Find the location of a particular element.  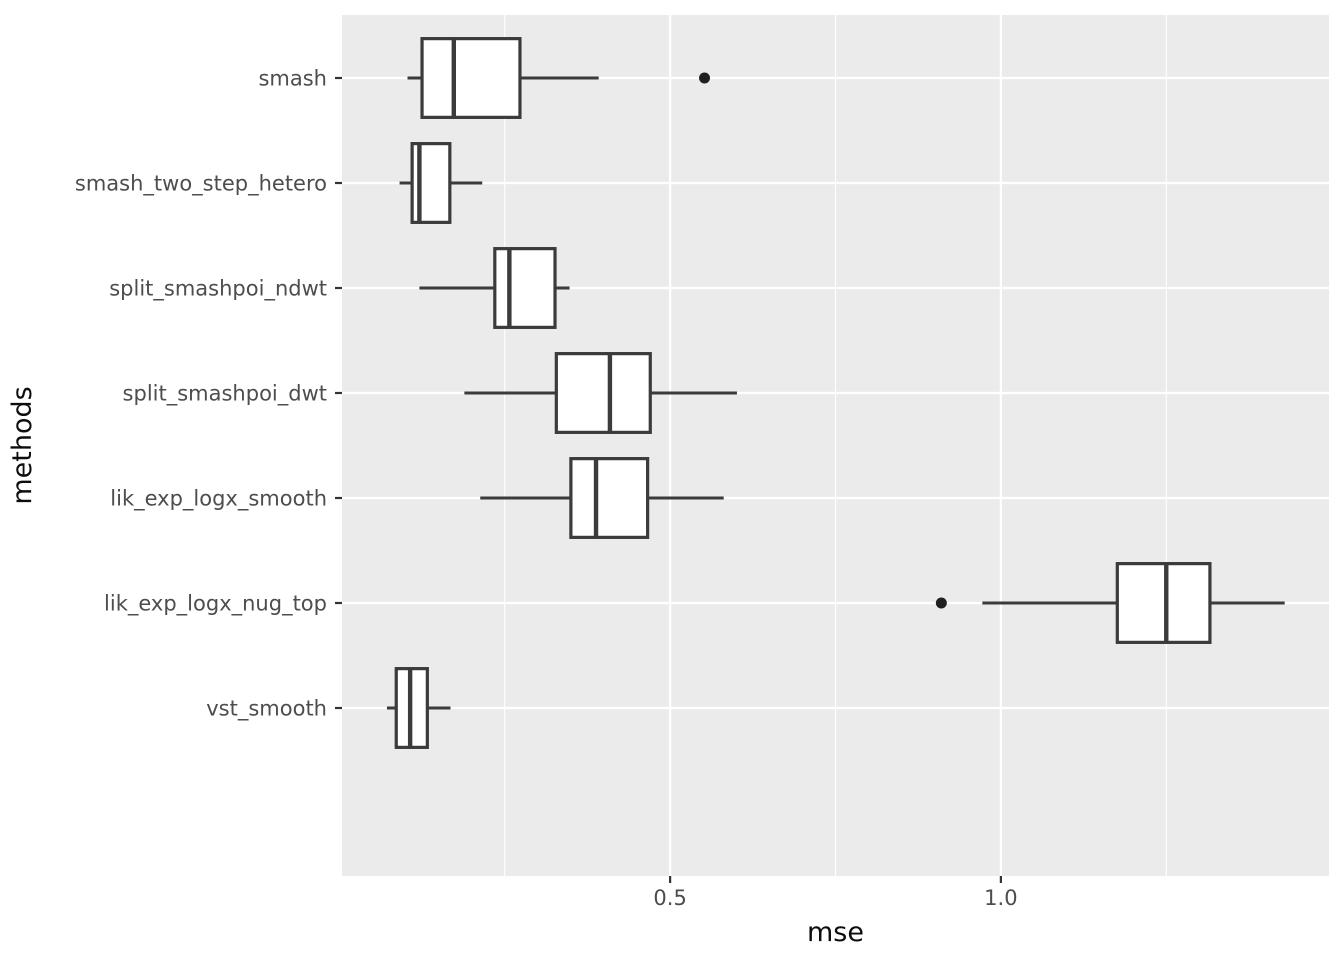

y-category-label: lik_exp_logx_smooth is located at coordinates (218, 499).